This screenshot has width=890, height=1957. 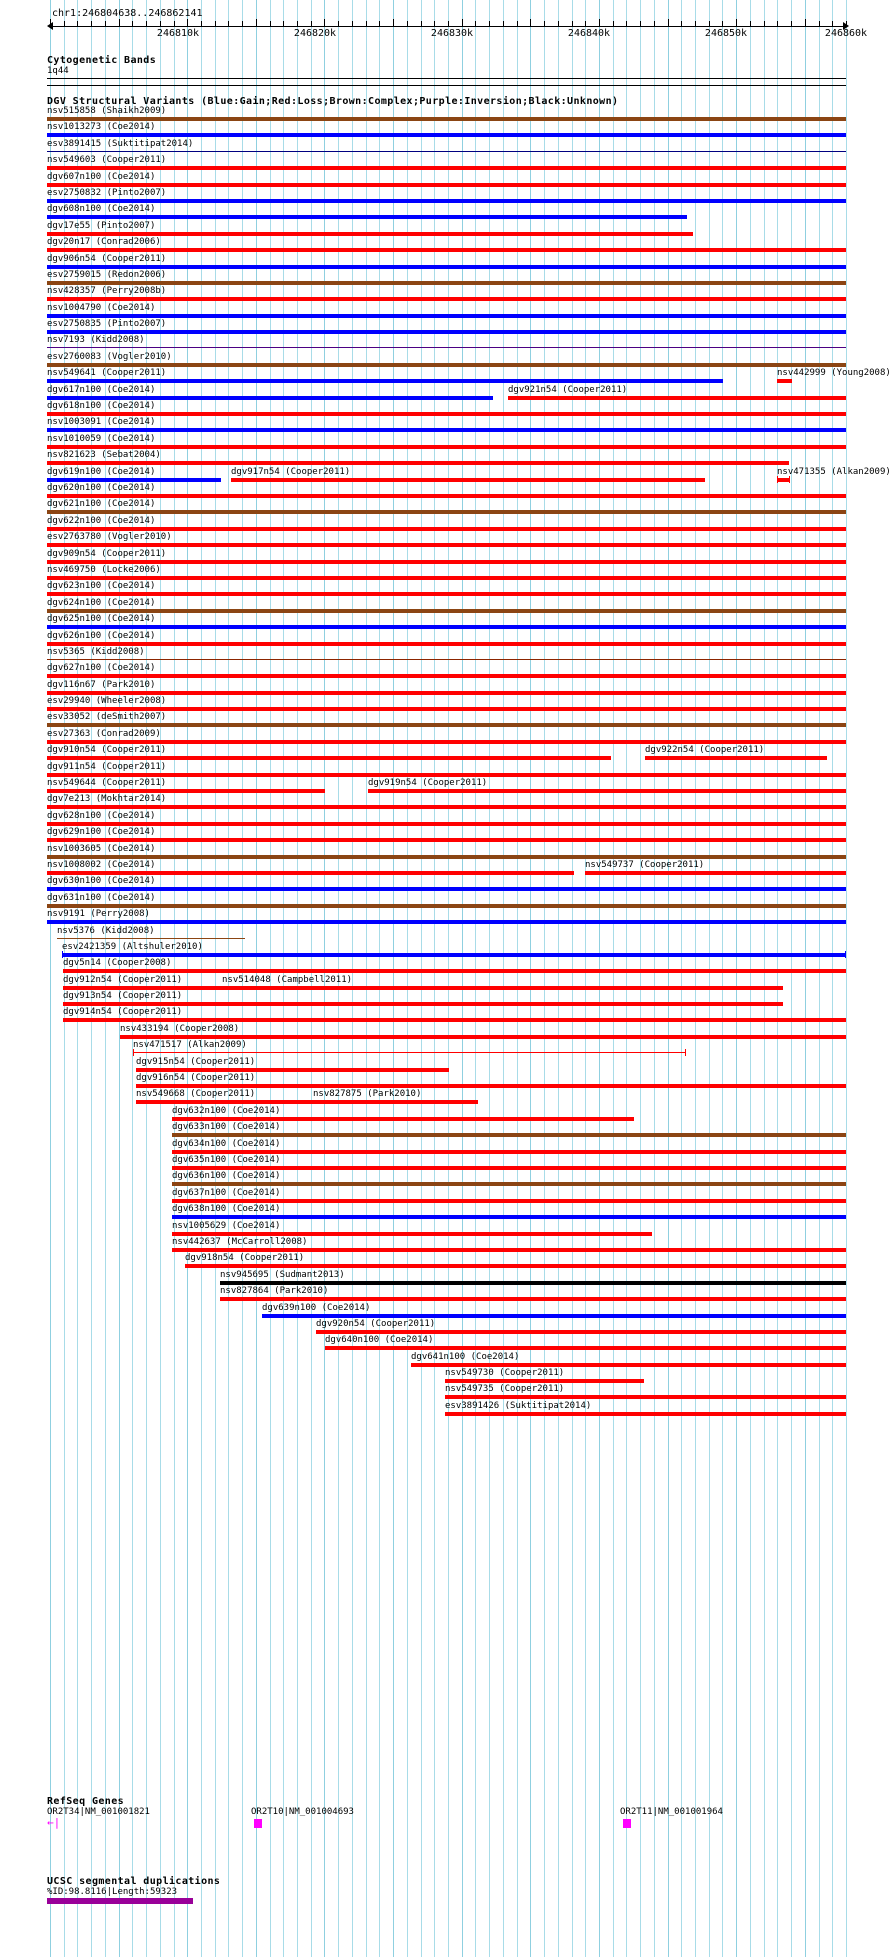 I want to click on dgv-variant-label: nsv442637 (McCarroll2008), so click(x=240, y=1241).